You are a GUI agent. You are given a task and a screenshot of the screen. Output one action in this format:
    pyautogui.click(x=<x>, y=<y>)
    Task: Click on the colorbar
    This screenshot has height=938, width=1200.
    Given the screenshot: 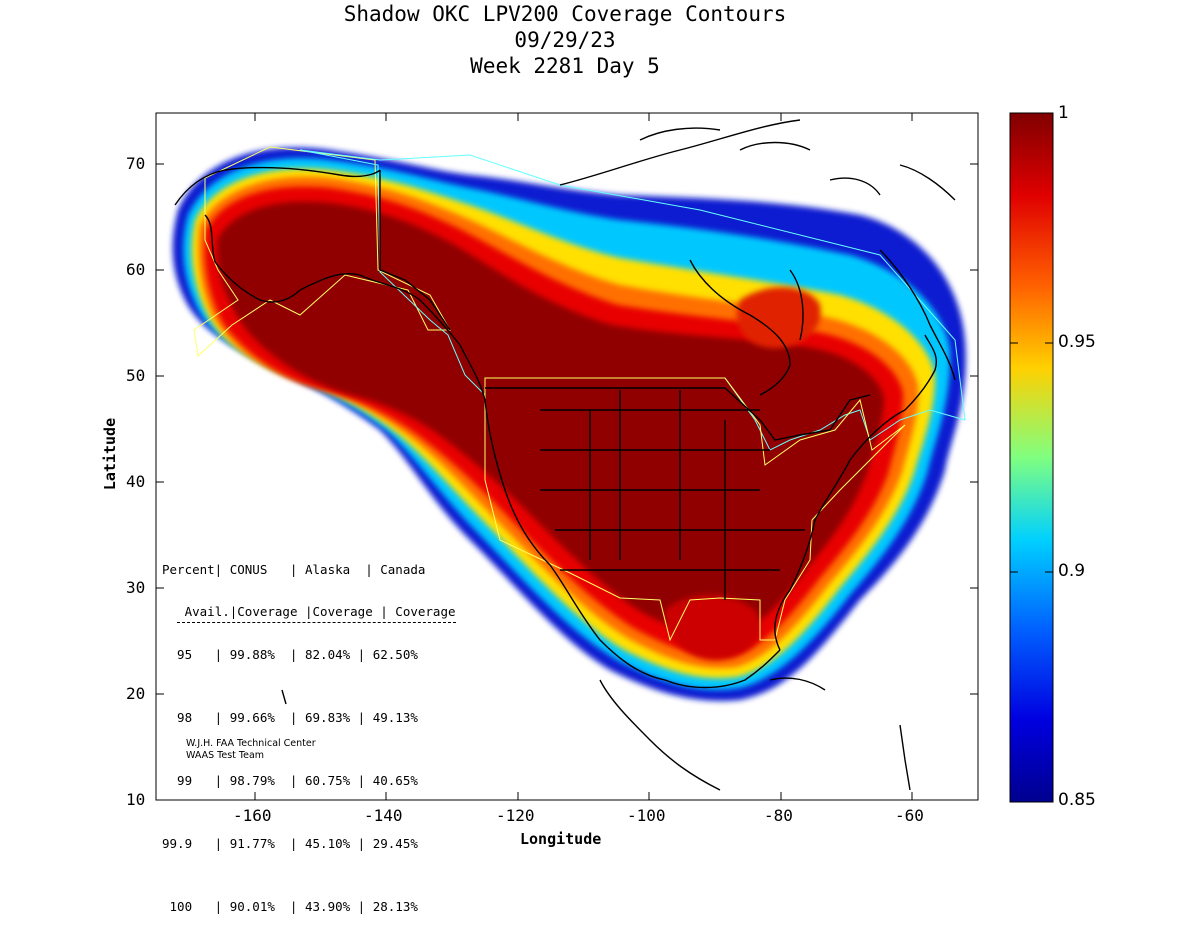 What is the action you would take?
    pyautogui.click(x=1031, y=457)
    